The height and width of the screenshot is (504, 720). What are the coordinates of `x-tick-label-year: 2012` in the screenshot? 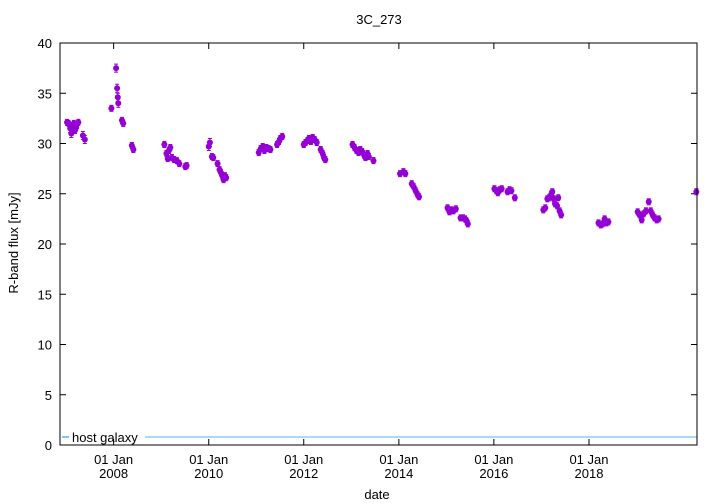 It's located at (303, 473).